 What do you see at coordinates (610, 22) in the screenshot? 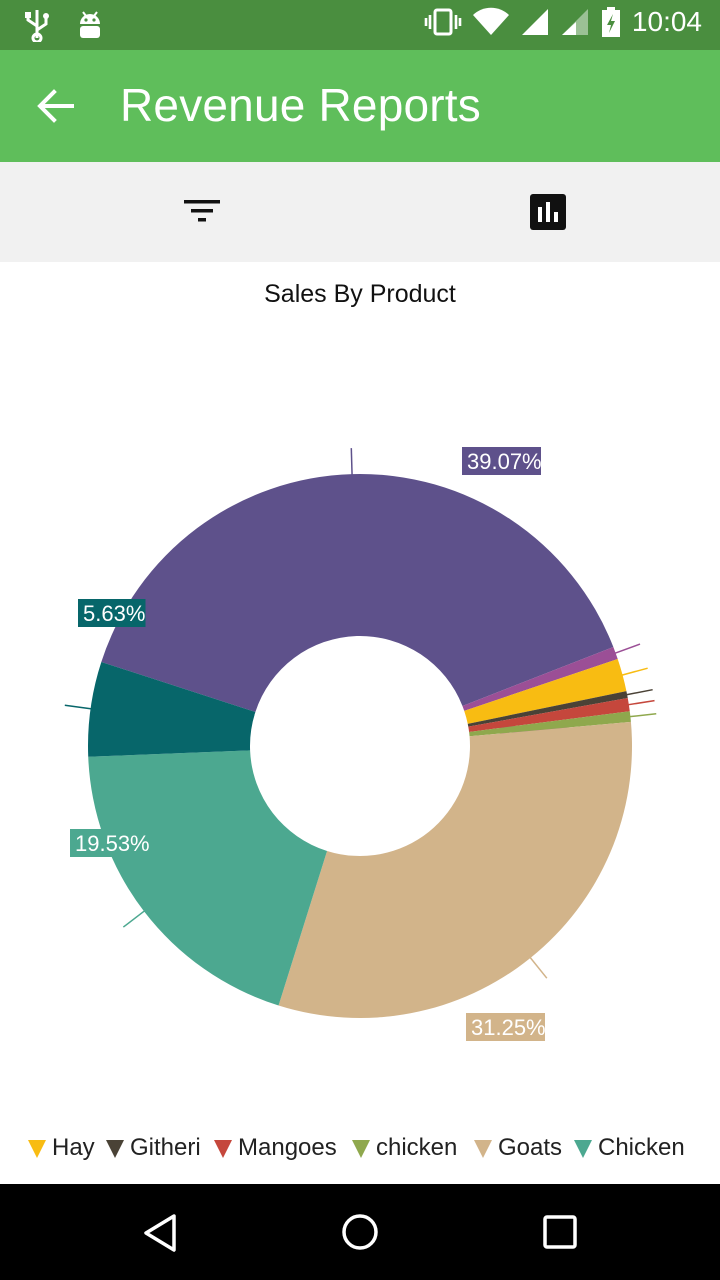
I see `battery-charging-icon` at bounding box center [610, 22].